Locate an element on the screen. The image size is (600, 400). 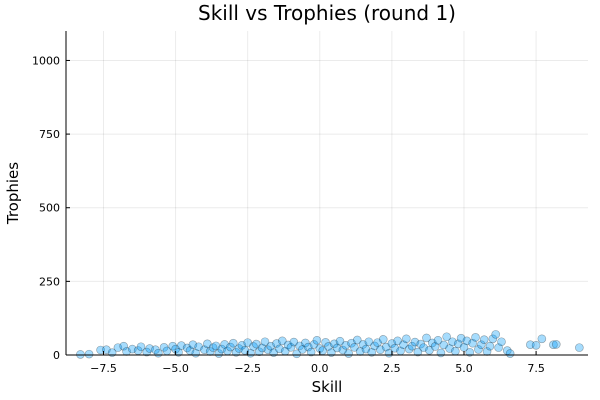
x-tick-label: −5.0 is located at coordinates (175, 368).